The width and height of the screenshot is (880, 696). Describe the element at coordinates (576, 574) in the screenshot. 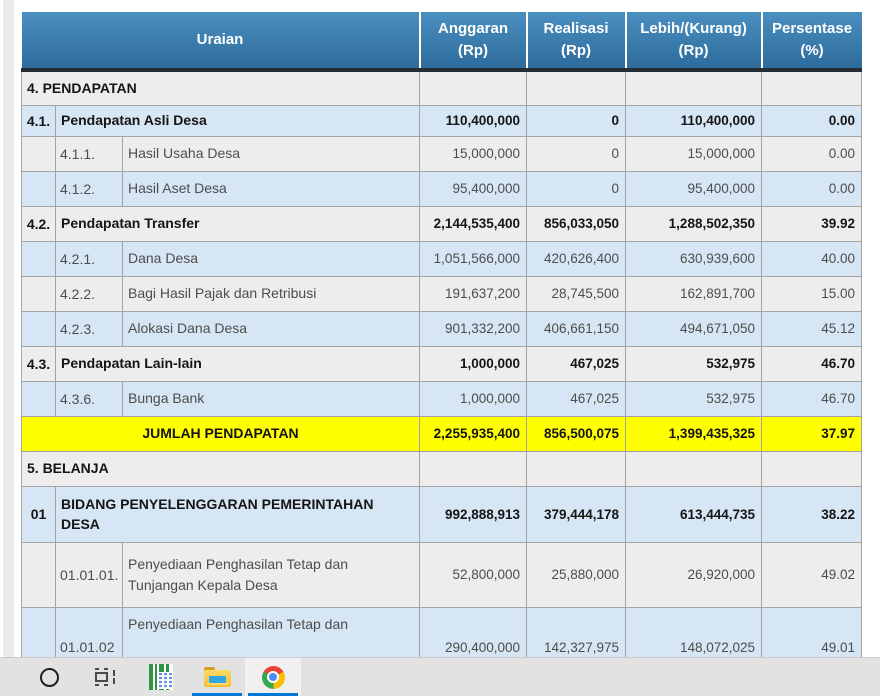

I see `cell-realisasi: 25,880,000` at that location.